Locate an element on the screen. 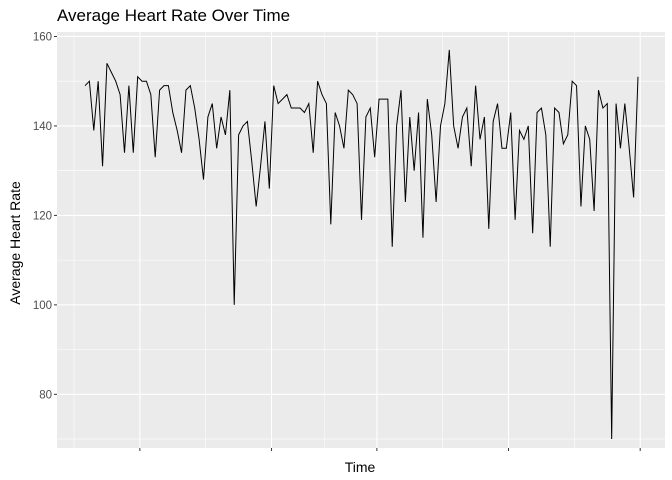 The width and height of the screenshot is (672, 480). y-tick-label: 100 is located at coordinates (42, 306).